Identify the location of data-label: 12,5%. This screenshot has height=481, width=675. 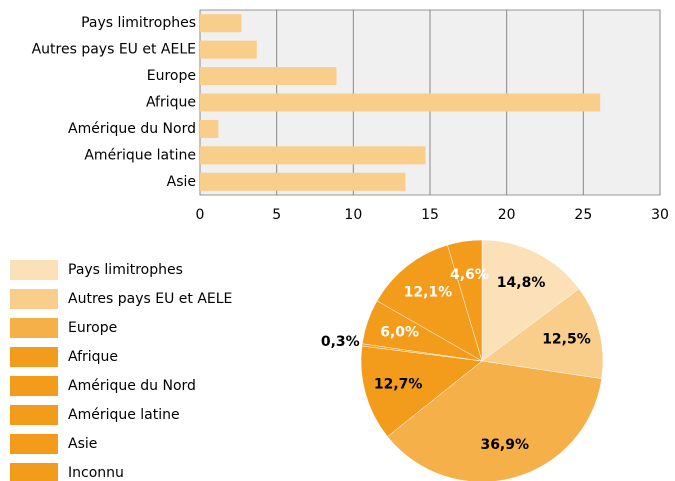
(566, 340).